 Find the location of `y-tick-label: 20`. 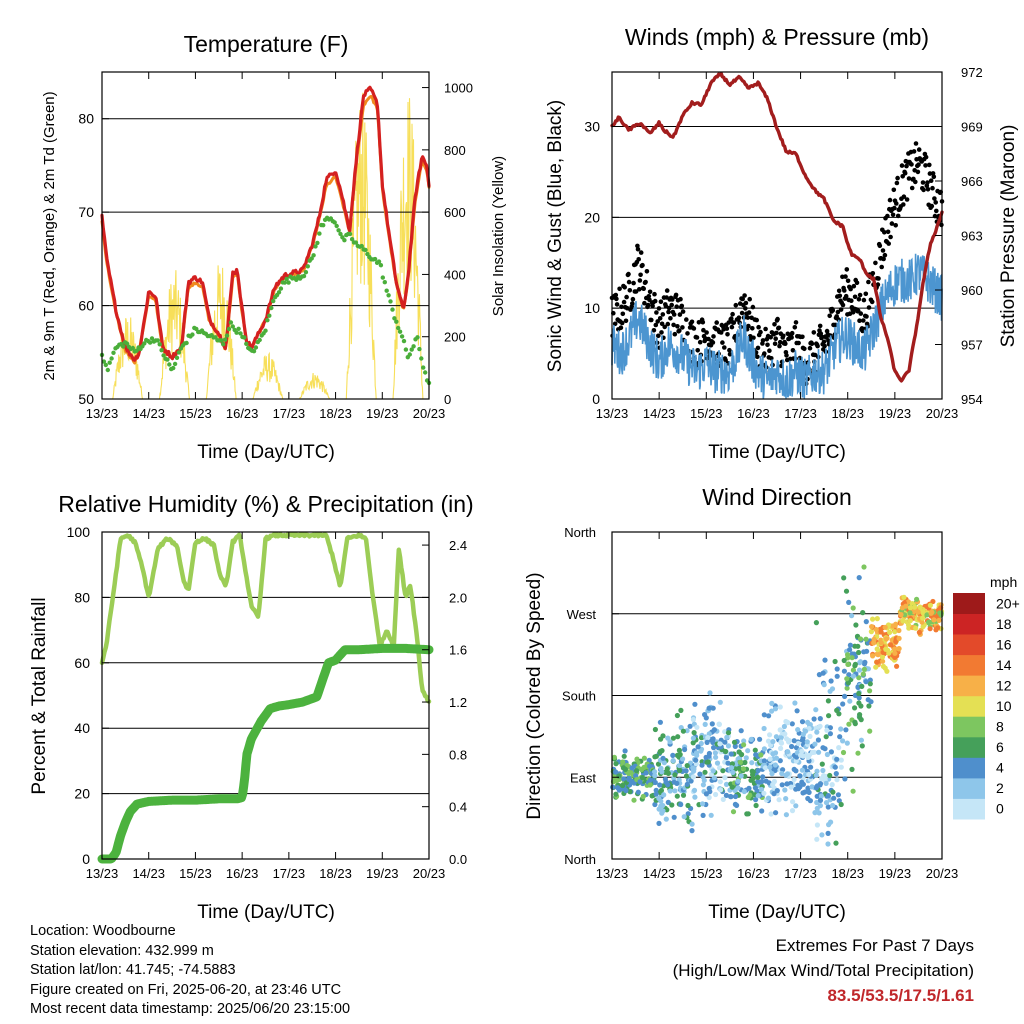

y-tick-label: 20 is located at coordinates (82, 794).